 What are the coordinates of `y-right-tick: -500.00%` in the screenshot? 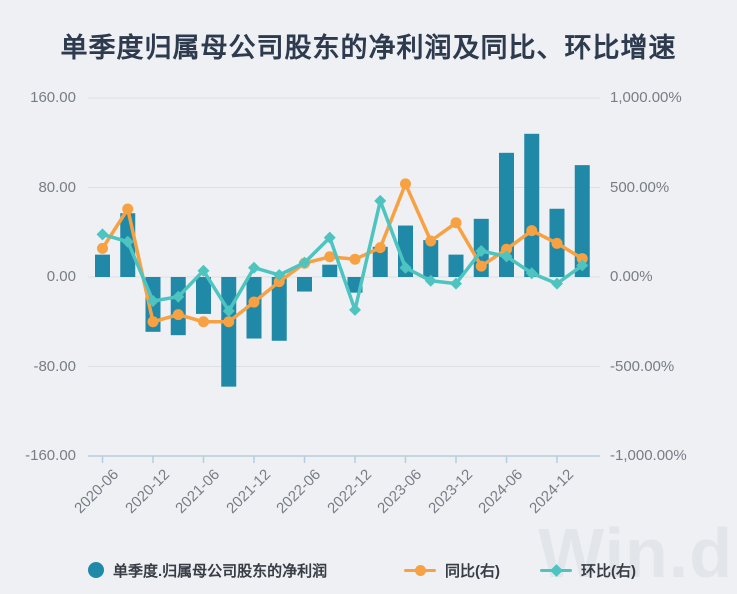 It's located at (642, 366).